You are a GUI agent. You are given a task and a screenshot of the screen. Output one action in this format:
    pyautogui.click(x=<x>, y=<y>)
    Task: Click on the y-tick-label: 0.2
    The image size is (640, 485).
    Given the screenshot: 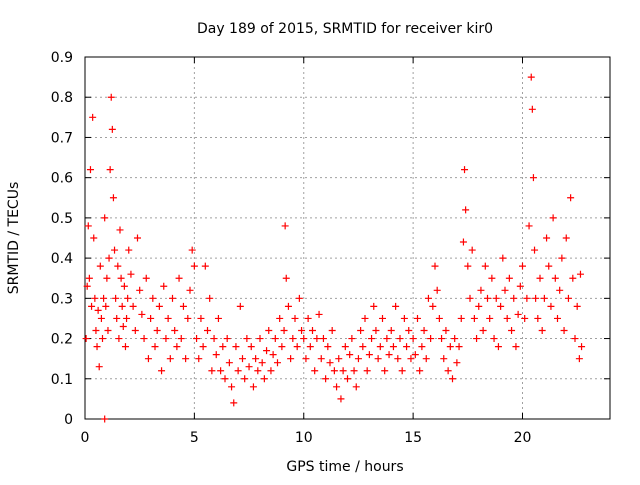 What is the action you would take?
    pyautogui.click(x=62, y=340)
    